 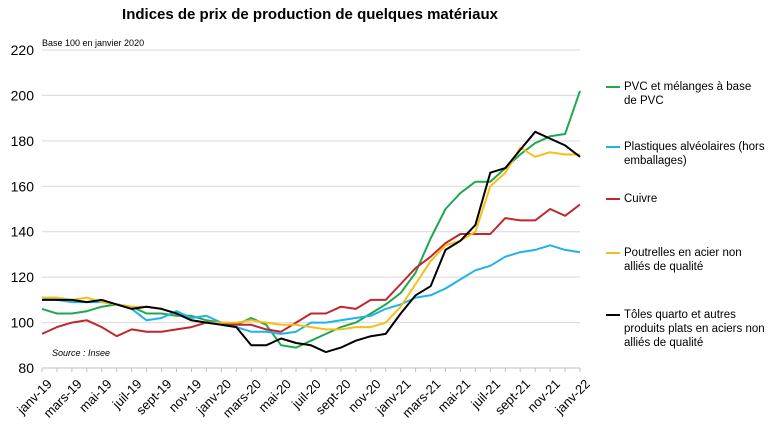 I want to click on y-axis: 80 100 120 140 160 180 200 220, so click(x=23, y=209).